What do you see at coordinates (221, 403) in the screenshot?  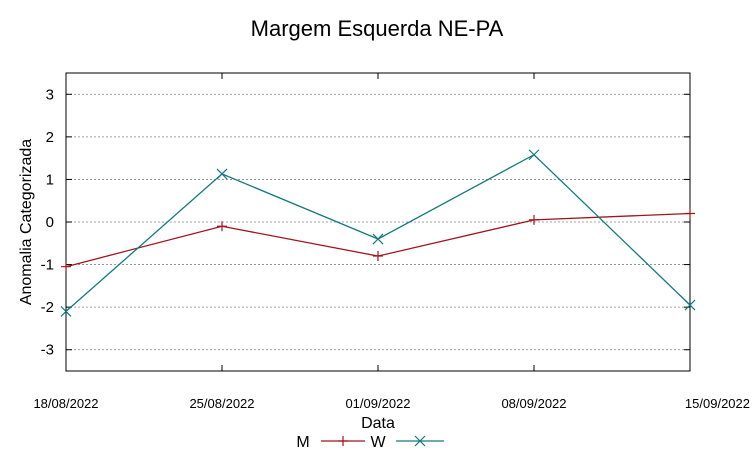 I see `x-tick-label: 25/08/2022` at bounding box center [221, 403].